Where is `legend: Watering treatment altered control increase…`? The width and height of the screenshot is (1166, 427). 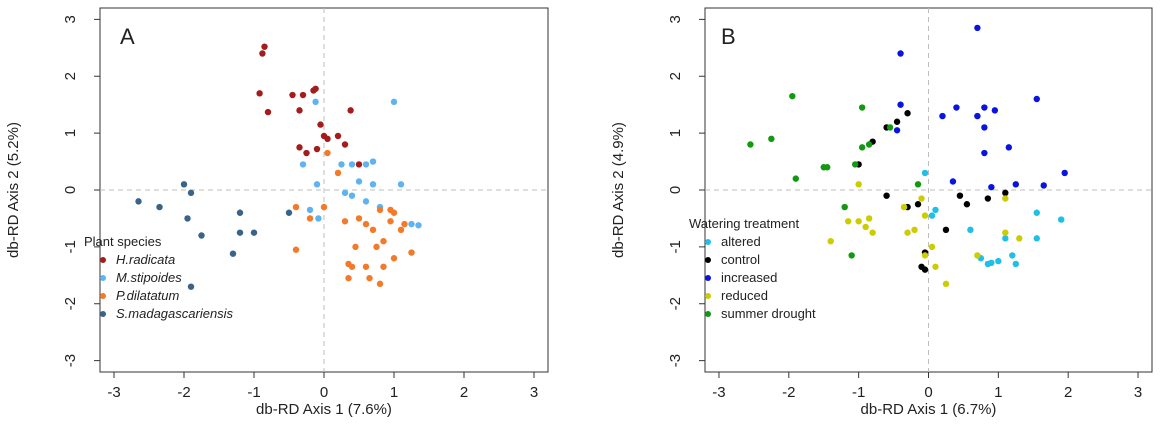 legend: Watering treatment altered control increase… is located at coordinates (752, 268).